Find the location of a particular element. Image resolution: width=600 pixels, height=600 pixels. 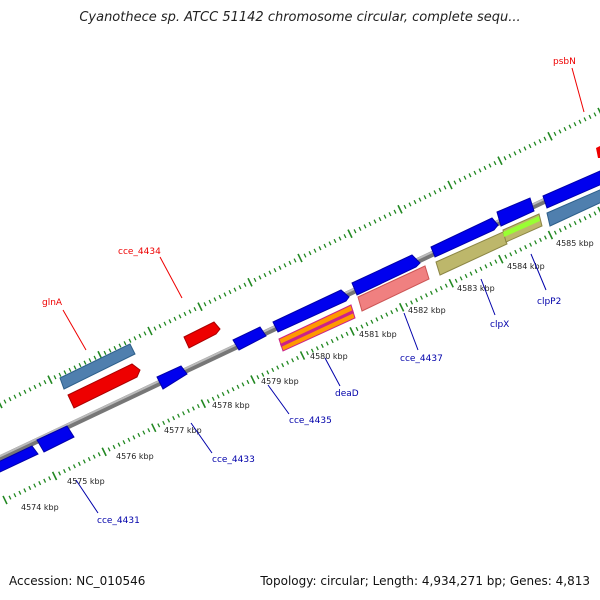

scale-label: 4582 kbp is located at coordinates (427, 310).